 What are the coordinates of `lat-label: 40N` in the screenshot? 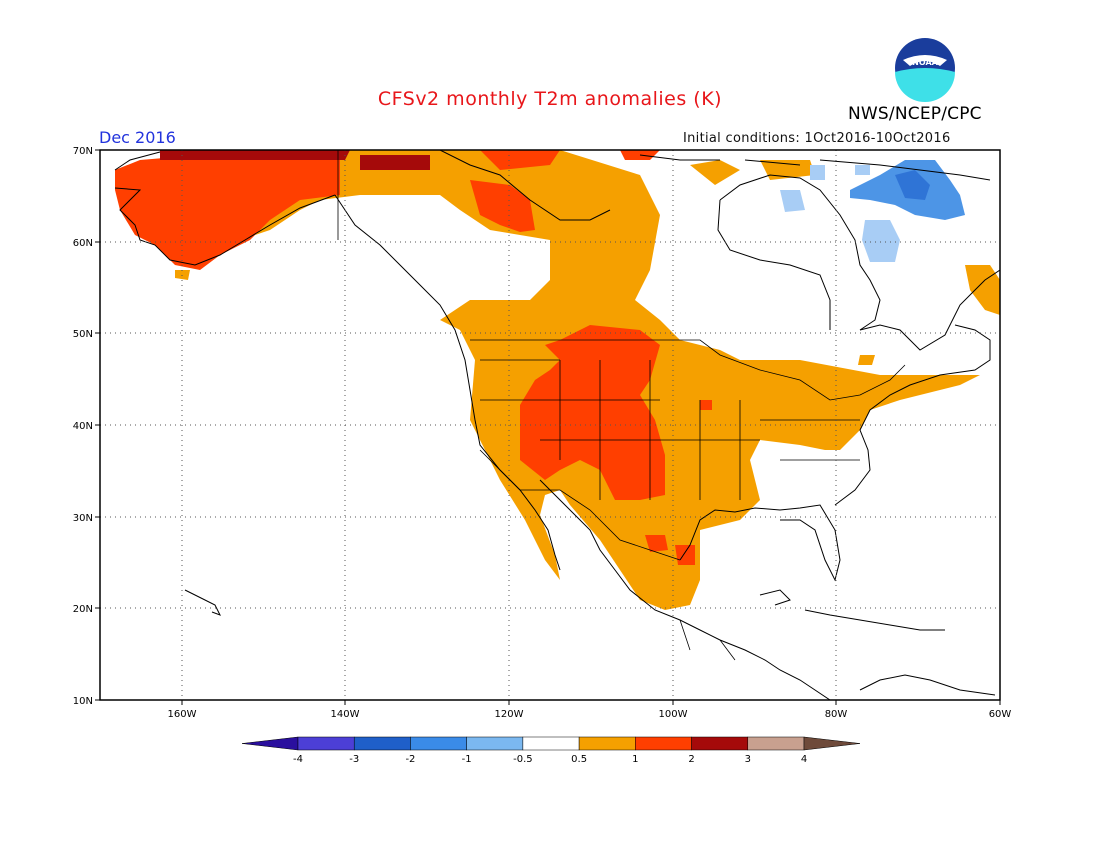 It's located at (83, 426).